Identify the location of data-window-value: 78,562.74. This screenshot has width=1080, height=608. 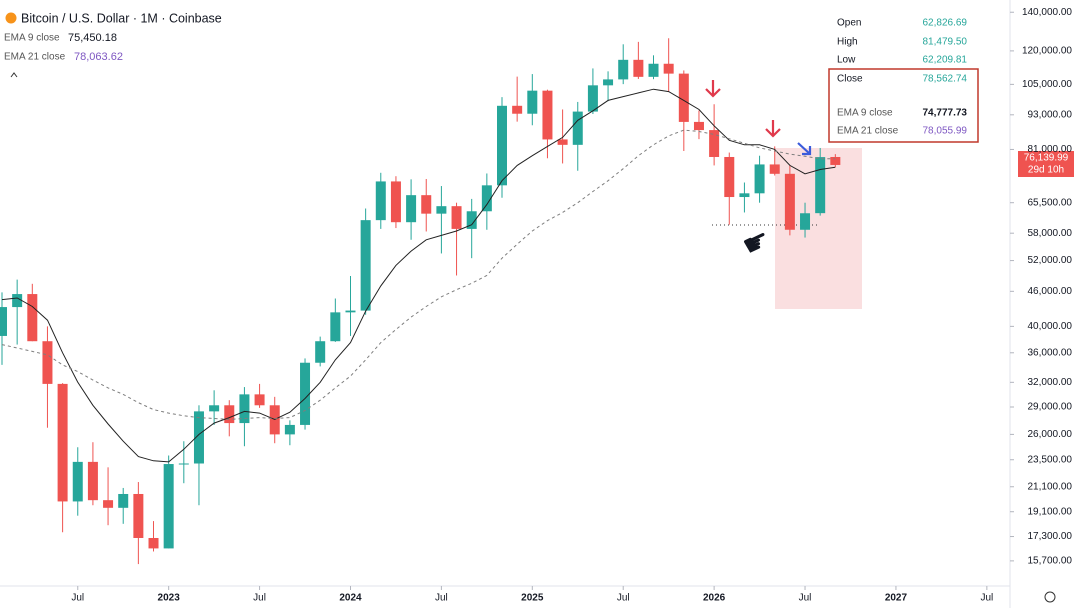
(945, 79).